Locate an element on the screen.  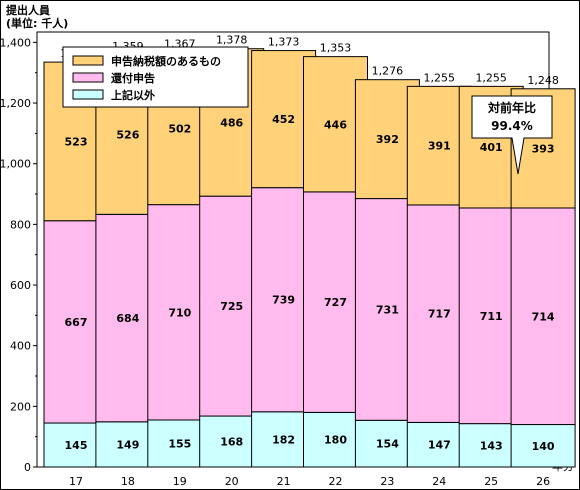
segment-value-label: 714 is located at coordinates (543, 316).